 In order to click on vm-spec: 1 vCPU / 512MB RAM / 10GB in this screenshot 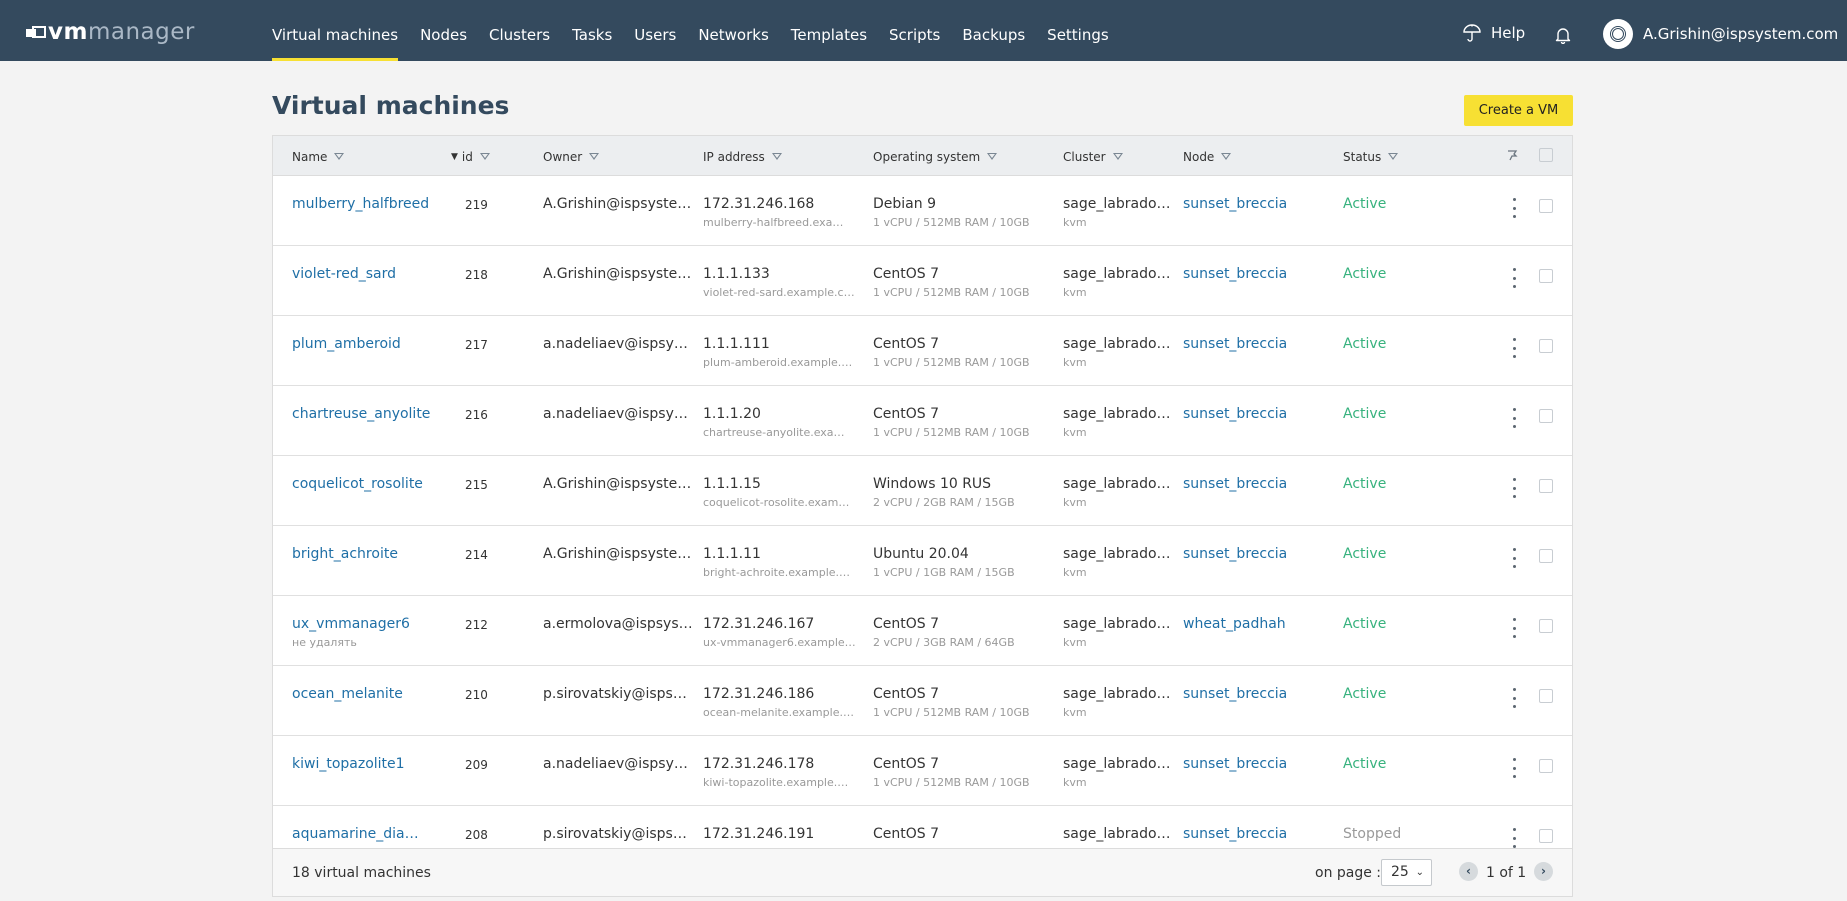, I will do `click(951, 782)`.